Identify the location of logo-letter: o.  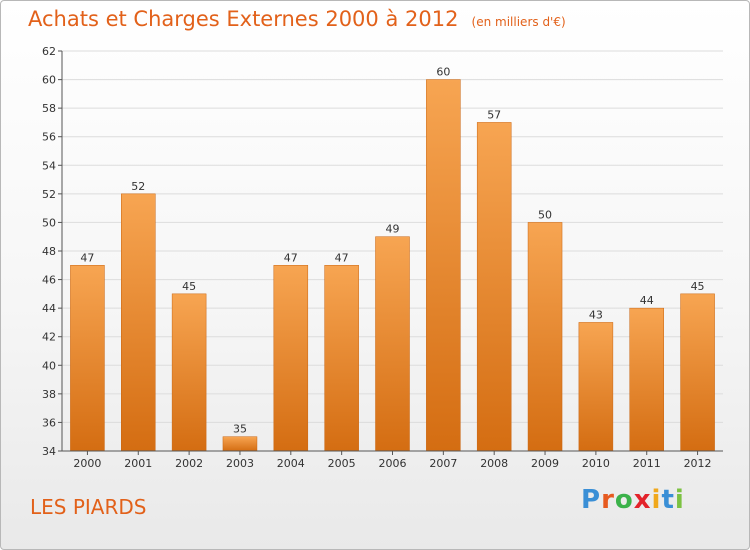
(624, 500).